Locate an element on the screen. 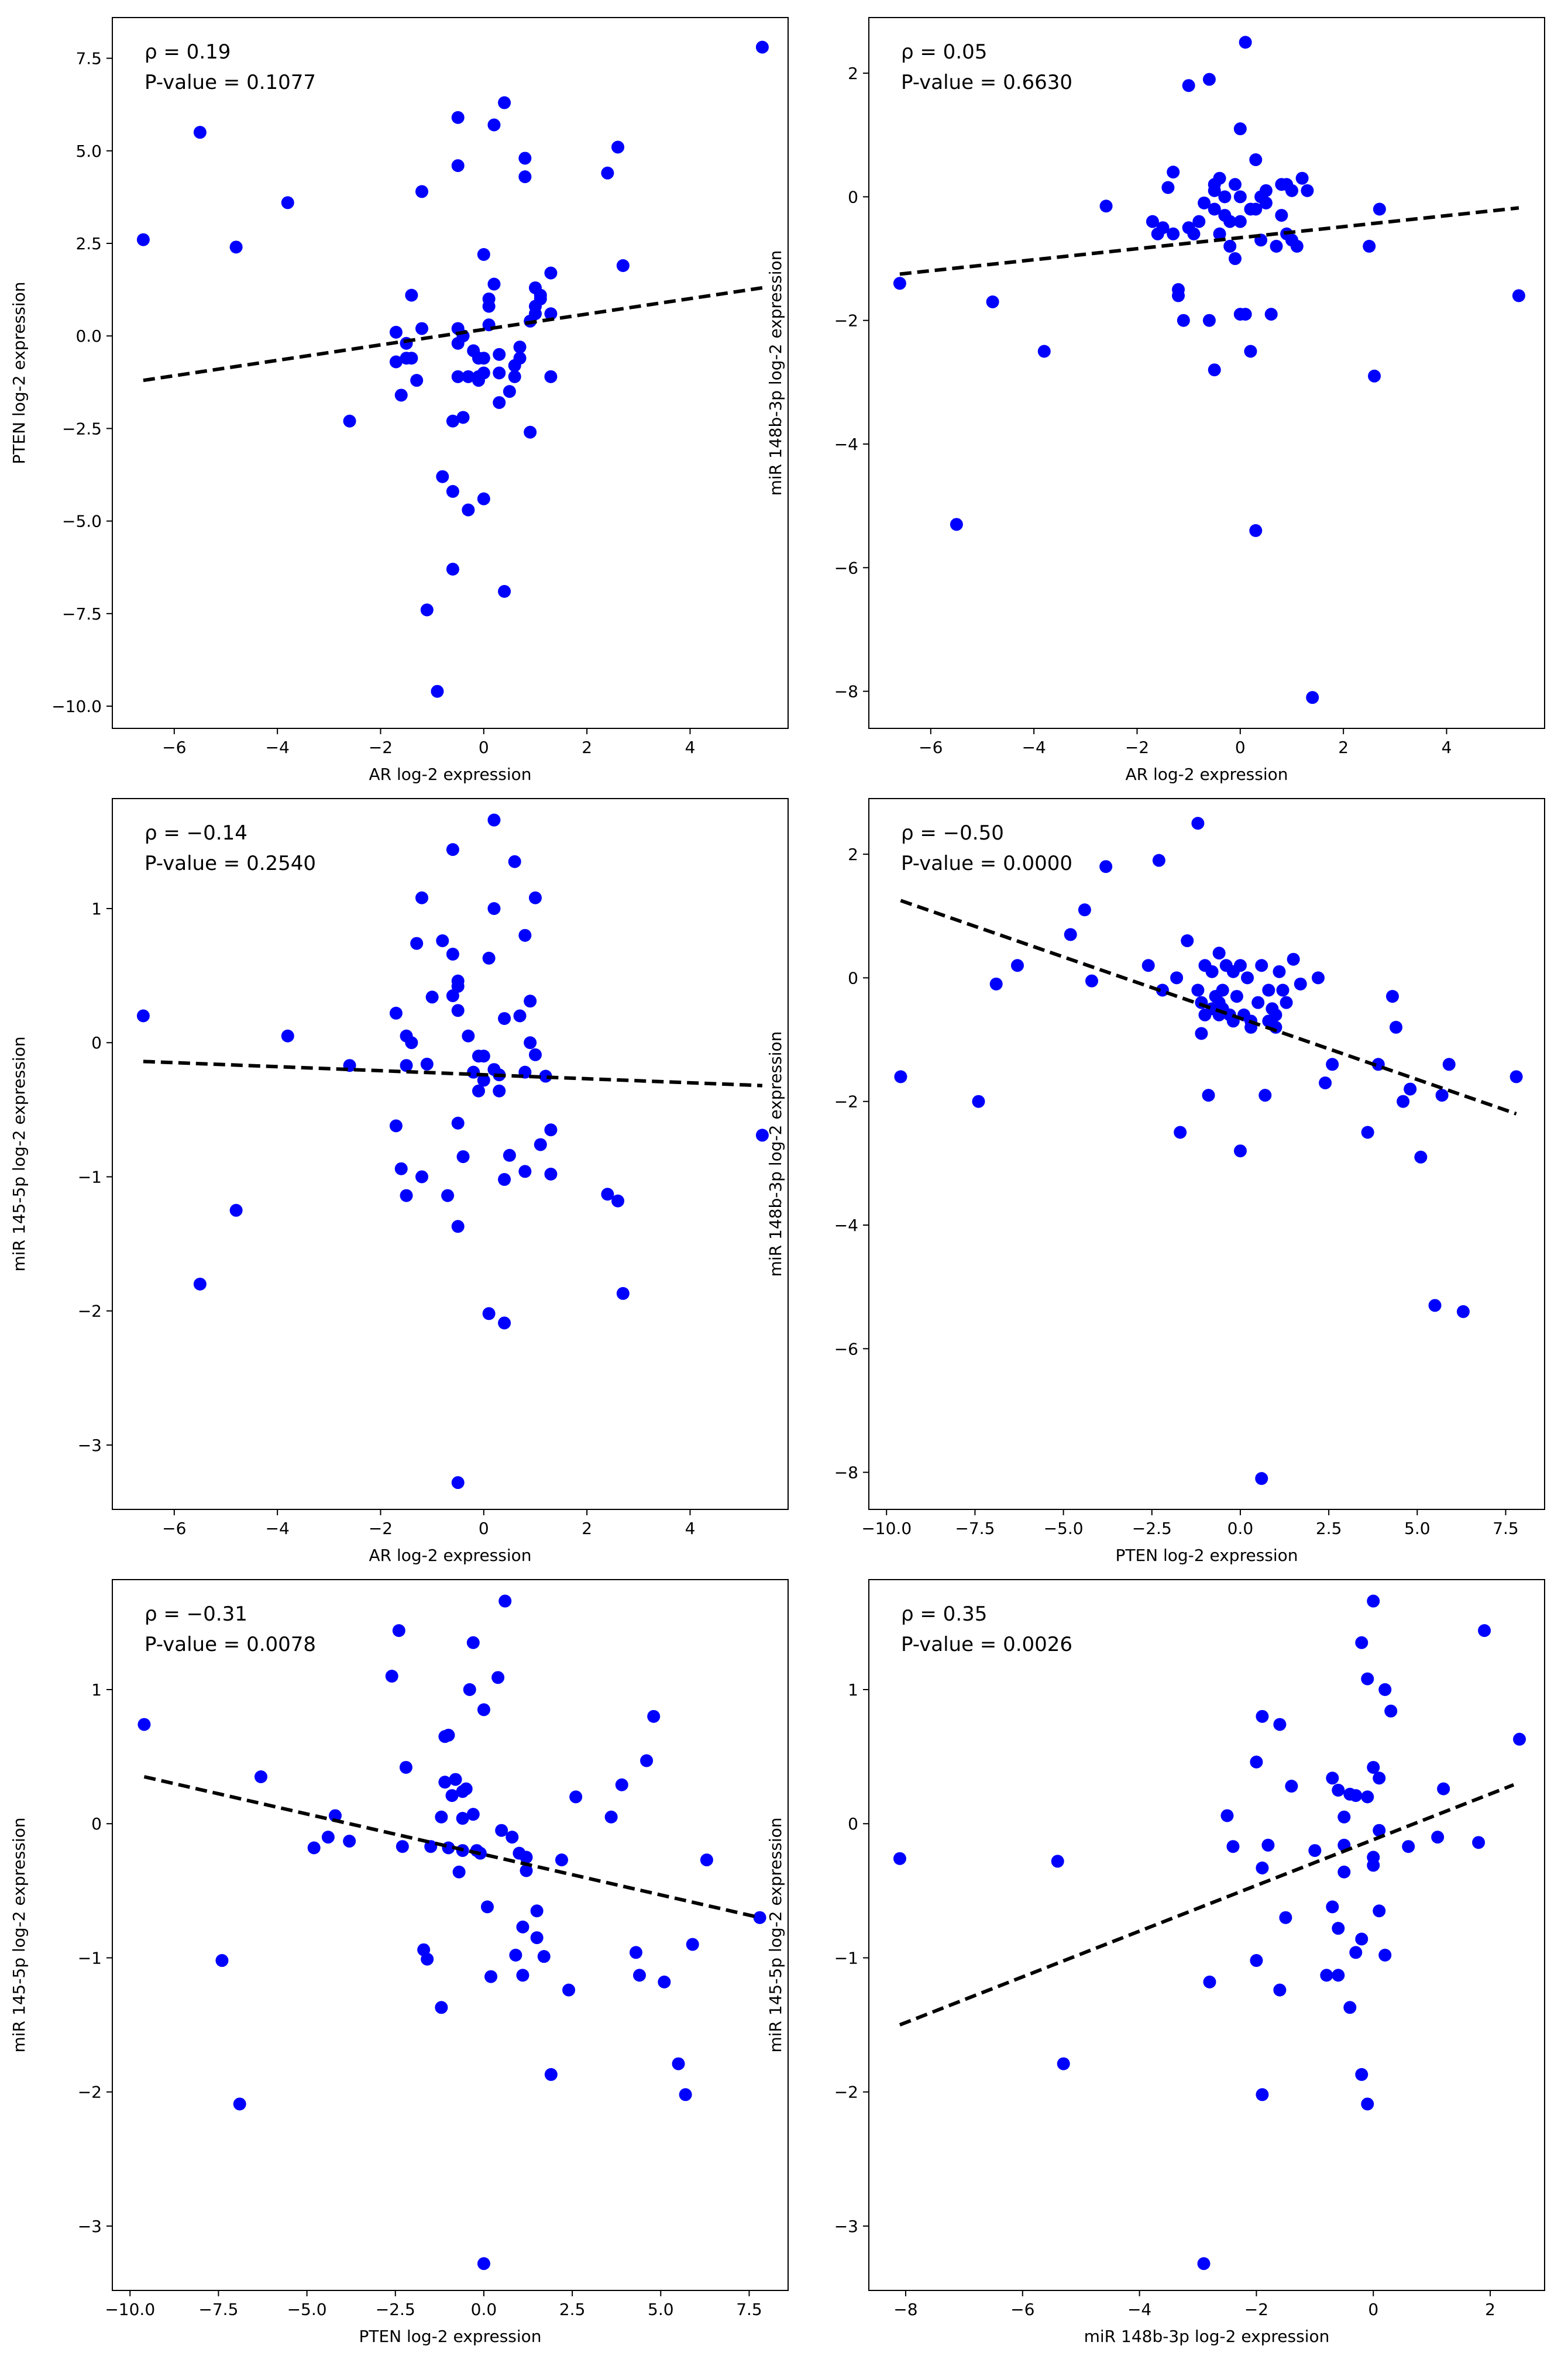 This screenshot has width=1568, height=2370. x-axis-label: PTEN log-2 expression is located at coordinates (1207, 1555).